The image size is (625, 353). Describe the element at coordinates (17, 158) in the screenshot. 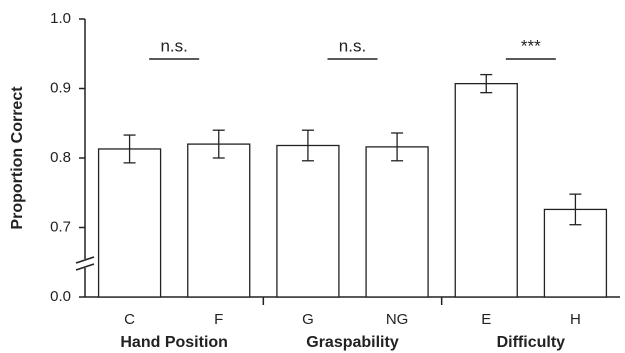

I see `y-axis-label: Proportion Correct` at that location.